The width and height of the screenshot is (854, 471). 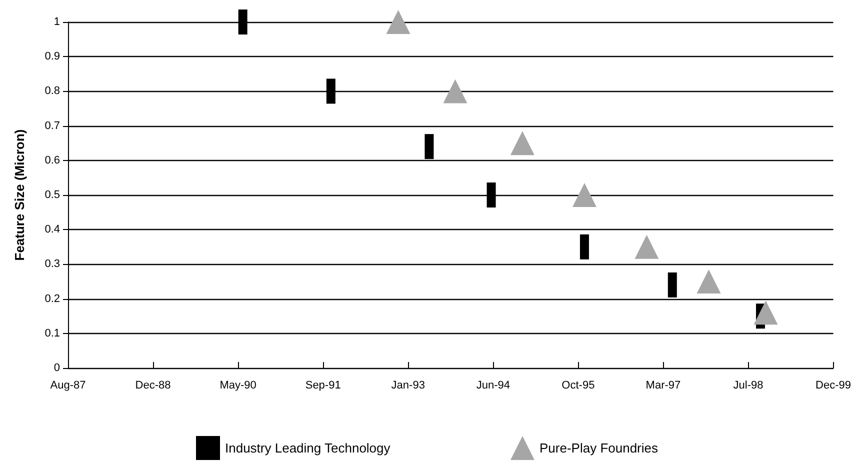 I want to click on x-tick-label: Oct-95, so click(x=578, y=386).